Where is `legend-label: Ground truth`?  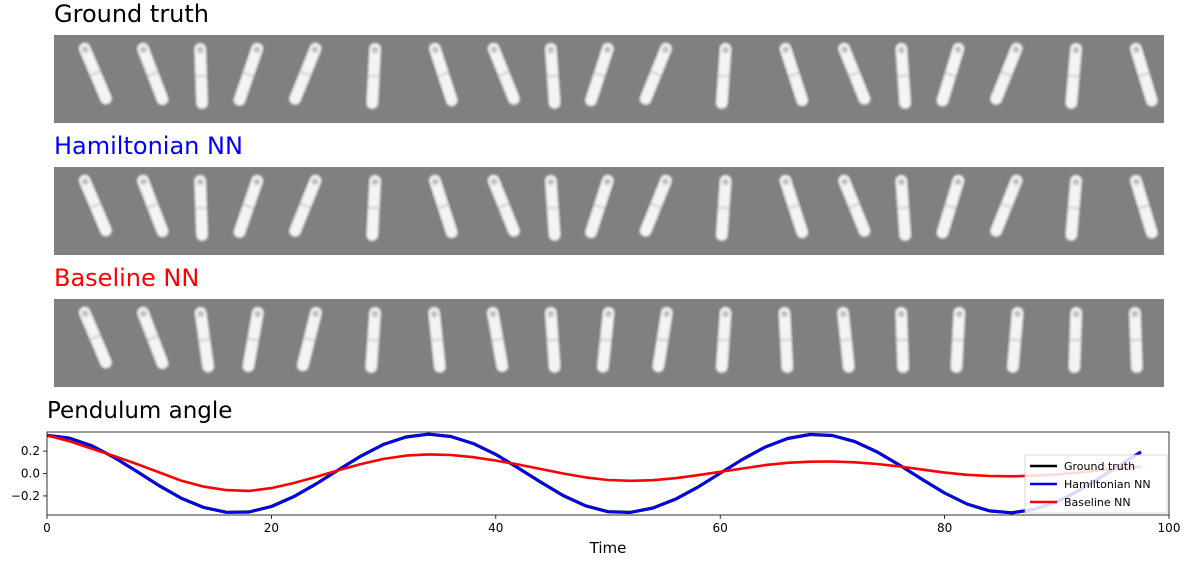
legend-label: Ground truth is located at coordinates (1099, 466).